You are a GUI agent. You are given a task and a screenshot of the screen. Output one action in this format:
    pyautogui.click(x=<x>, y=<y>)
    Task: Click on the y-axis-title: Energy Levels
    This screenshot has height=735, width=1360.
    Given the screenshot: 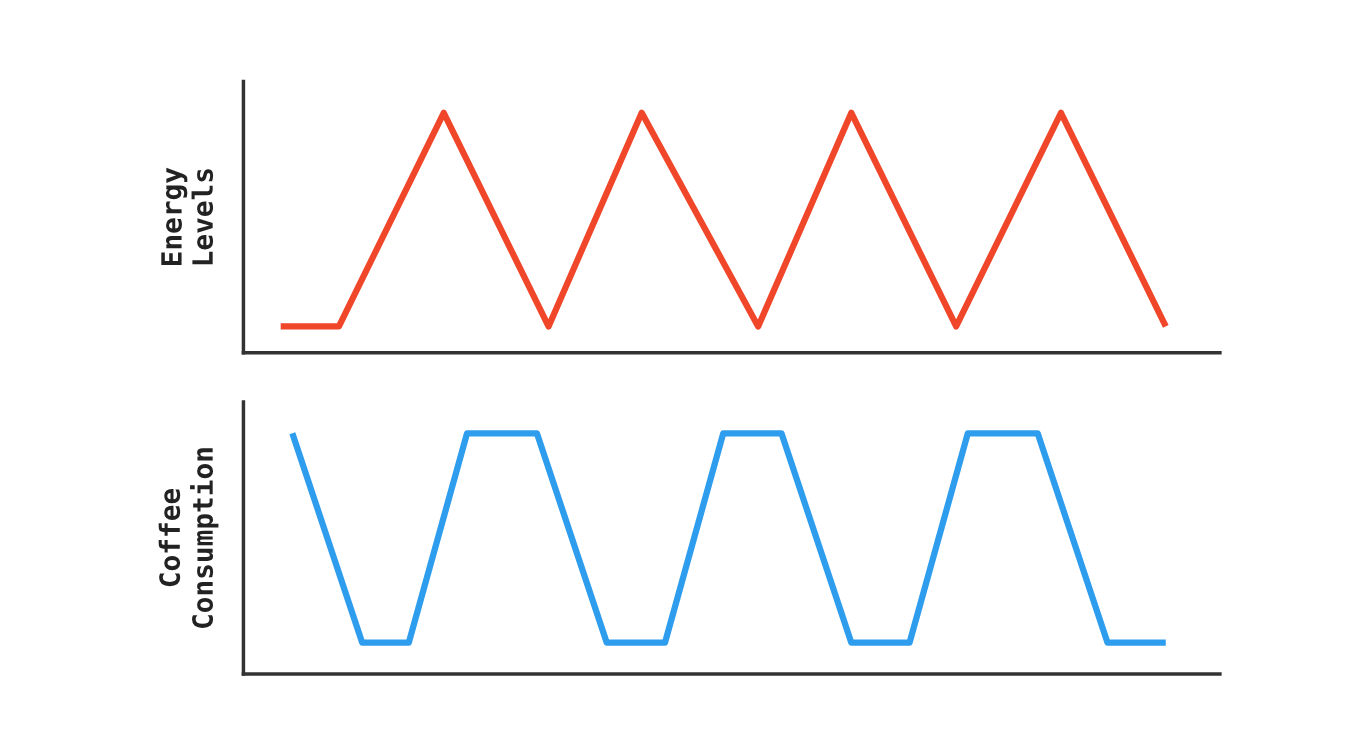 What is the action you would take?
    pyautogui.click(x=187, y=216)
    